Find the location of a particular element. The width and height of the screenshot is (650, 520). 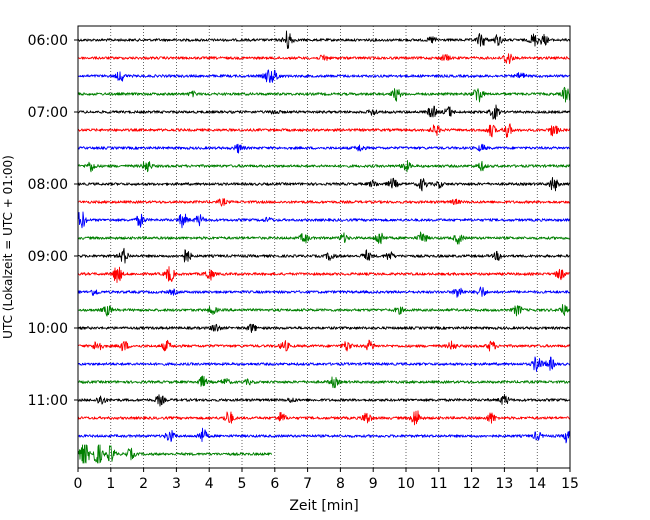

x-tick-label: 4 is located at coordinates (209, 484).